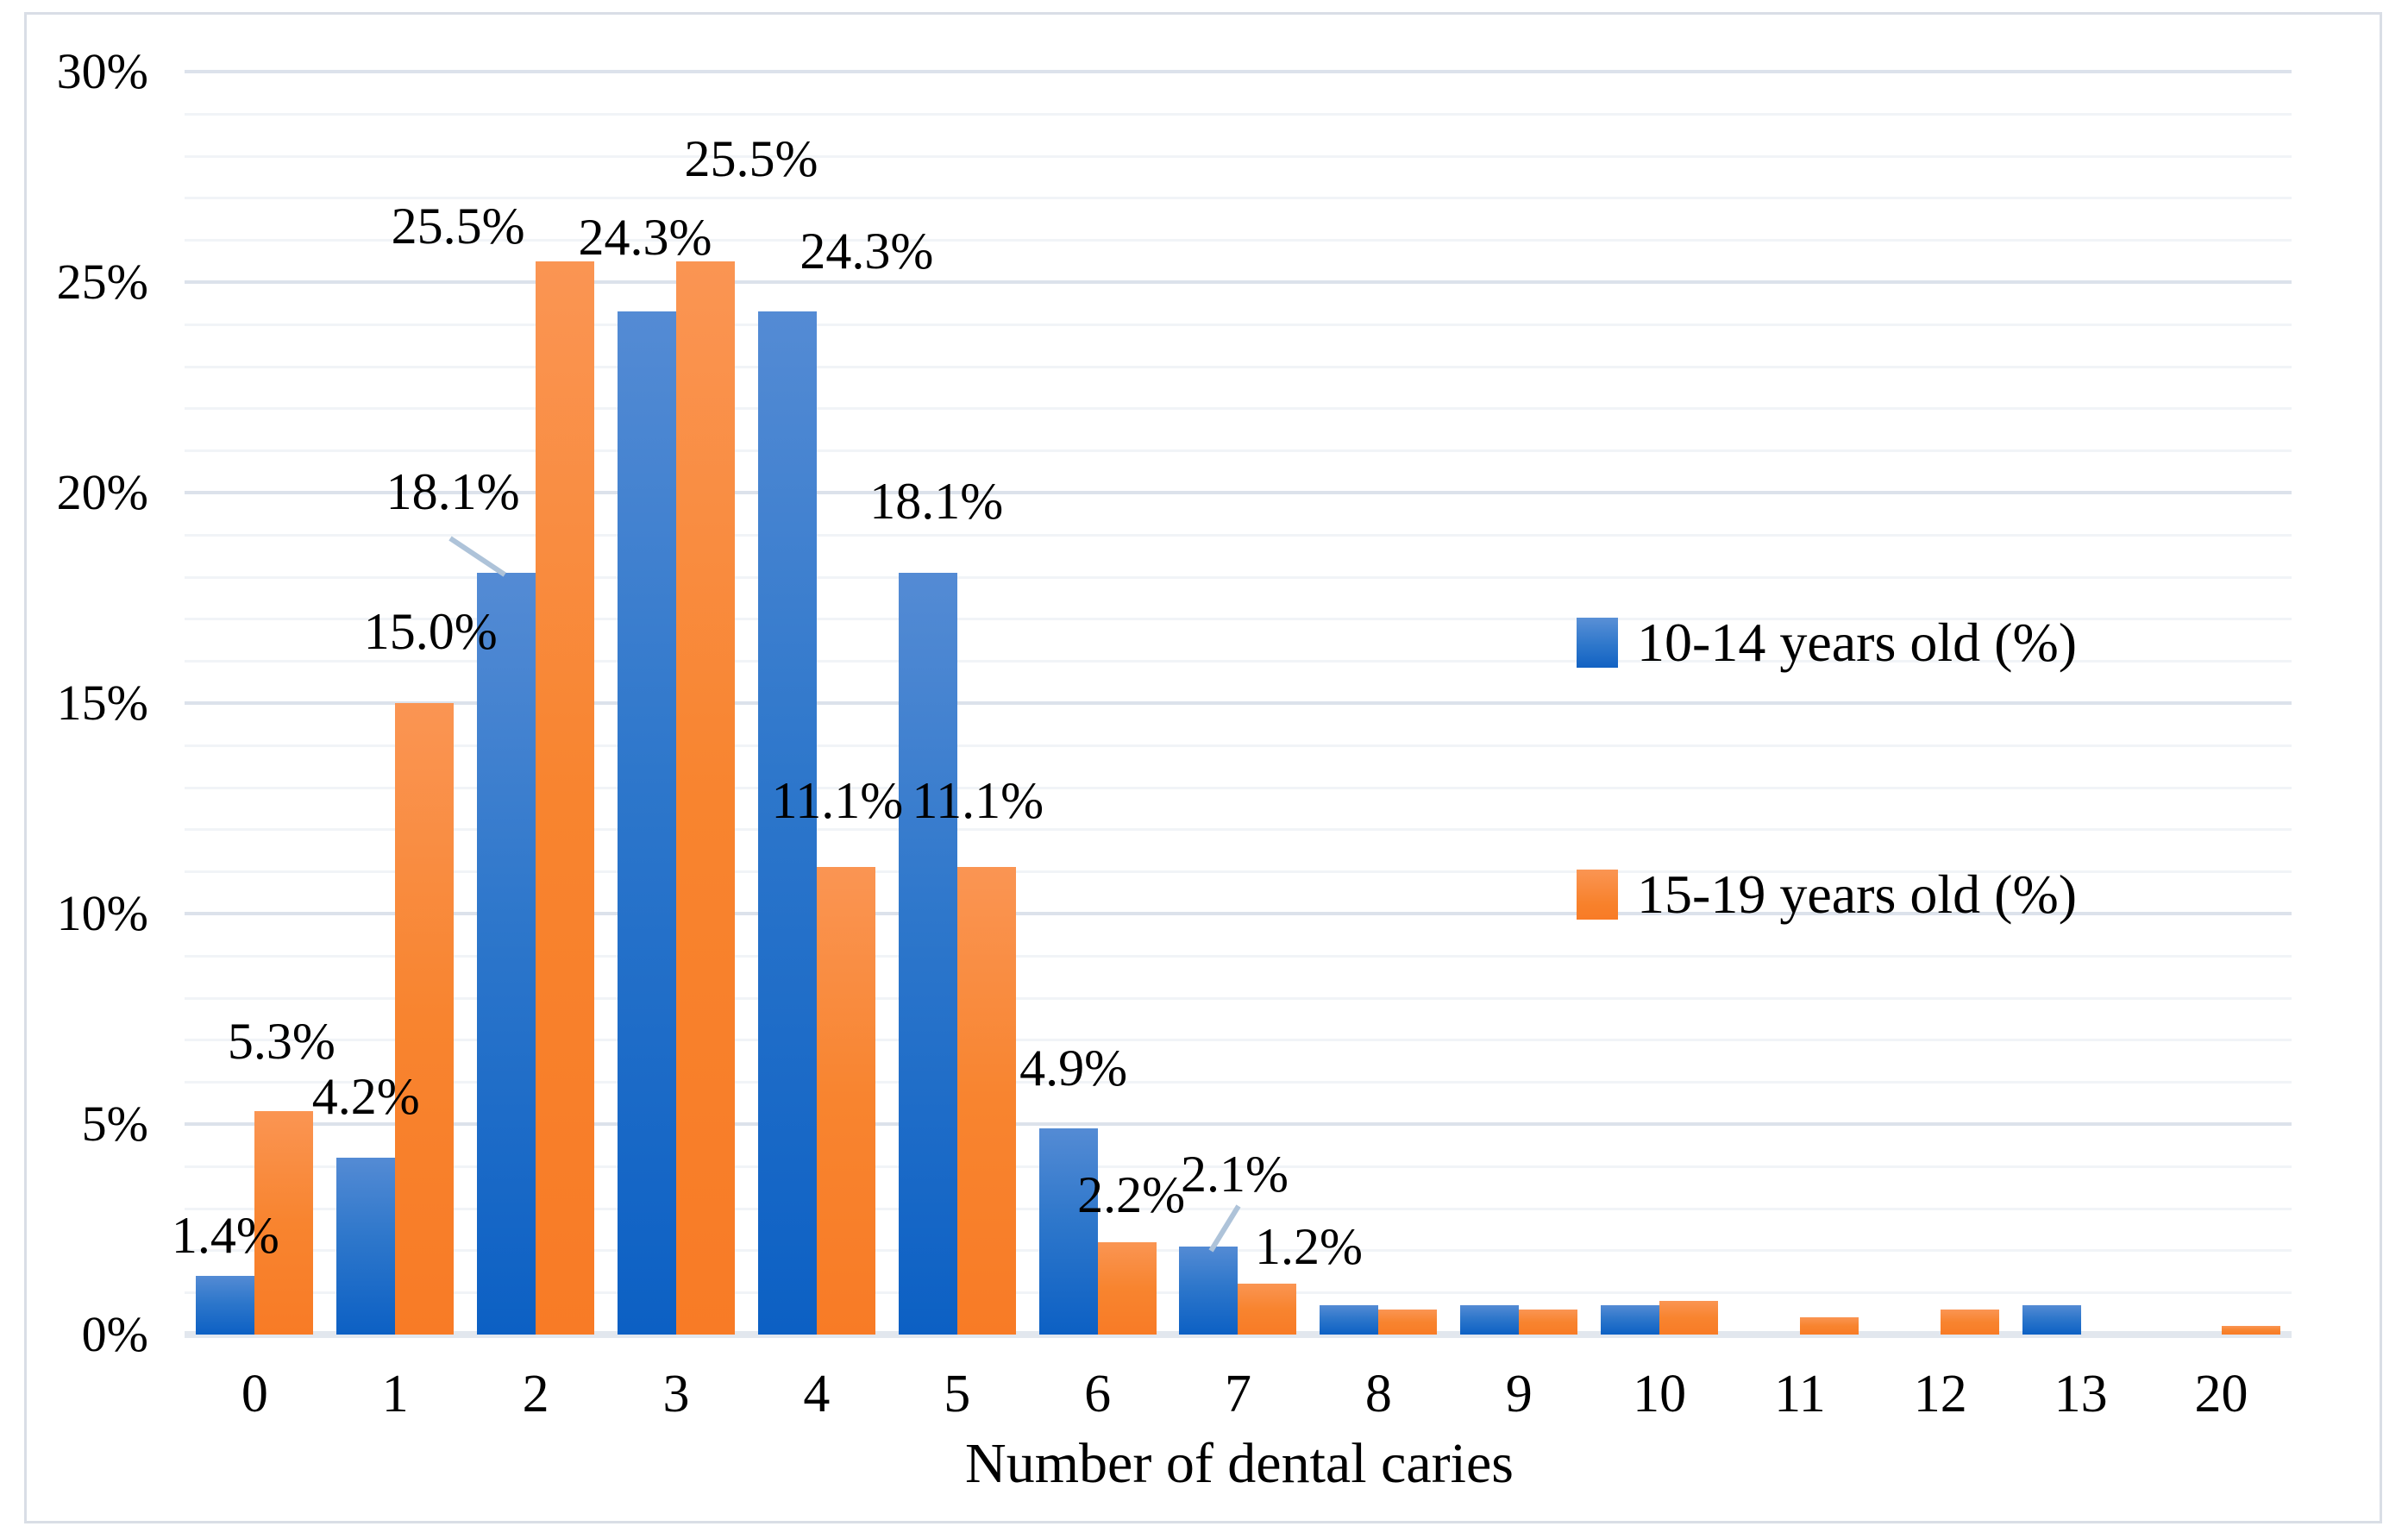 The width and height of the screenshot is (2408, 1539). What do you see at coordinates (102, 492) in the screenshot?
I see `y-tick-label-20%: 20%` at bounding box center [102, 492].